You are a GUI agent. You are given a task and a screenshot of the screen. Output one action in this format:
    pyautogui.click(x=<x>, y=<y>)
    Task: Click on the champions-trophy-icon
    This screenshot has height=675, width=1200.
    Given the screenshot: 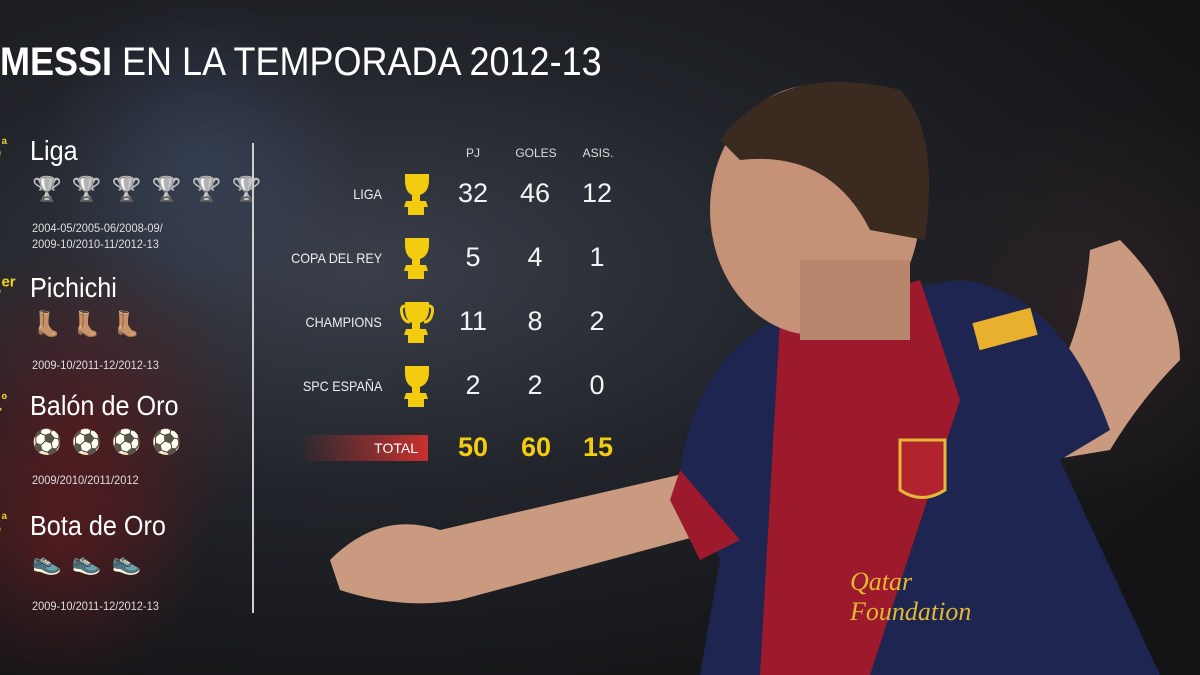 What is the action you would take?
    pyautogui.click(x=417, y=322)
    